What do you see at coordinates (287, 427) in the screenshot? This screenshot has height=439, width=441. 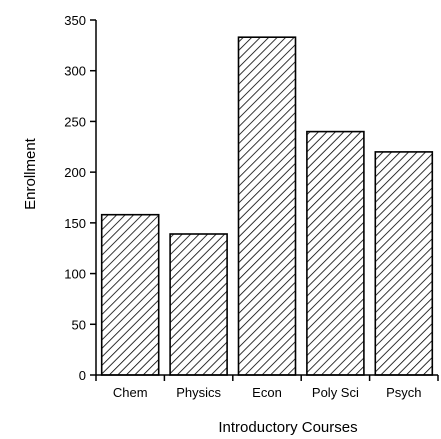 I see `x-axis-title: Introductory Courses` at bounding box center [287, 427].